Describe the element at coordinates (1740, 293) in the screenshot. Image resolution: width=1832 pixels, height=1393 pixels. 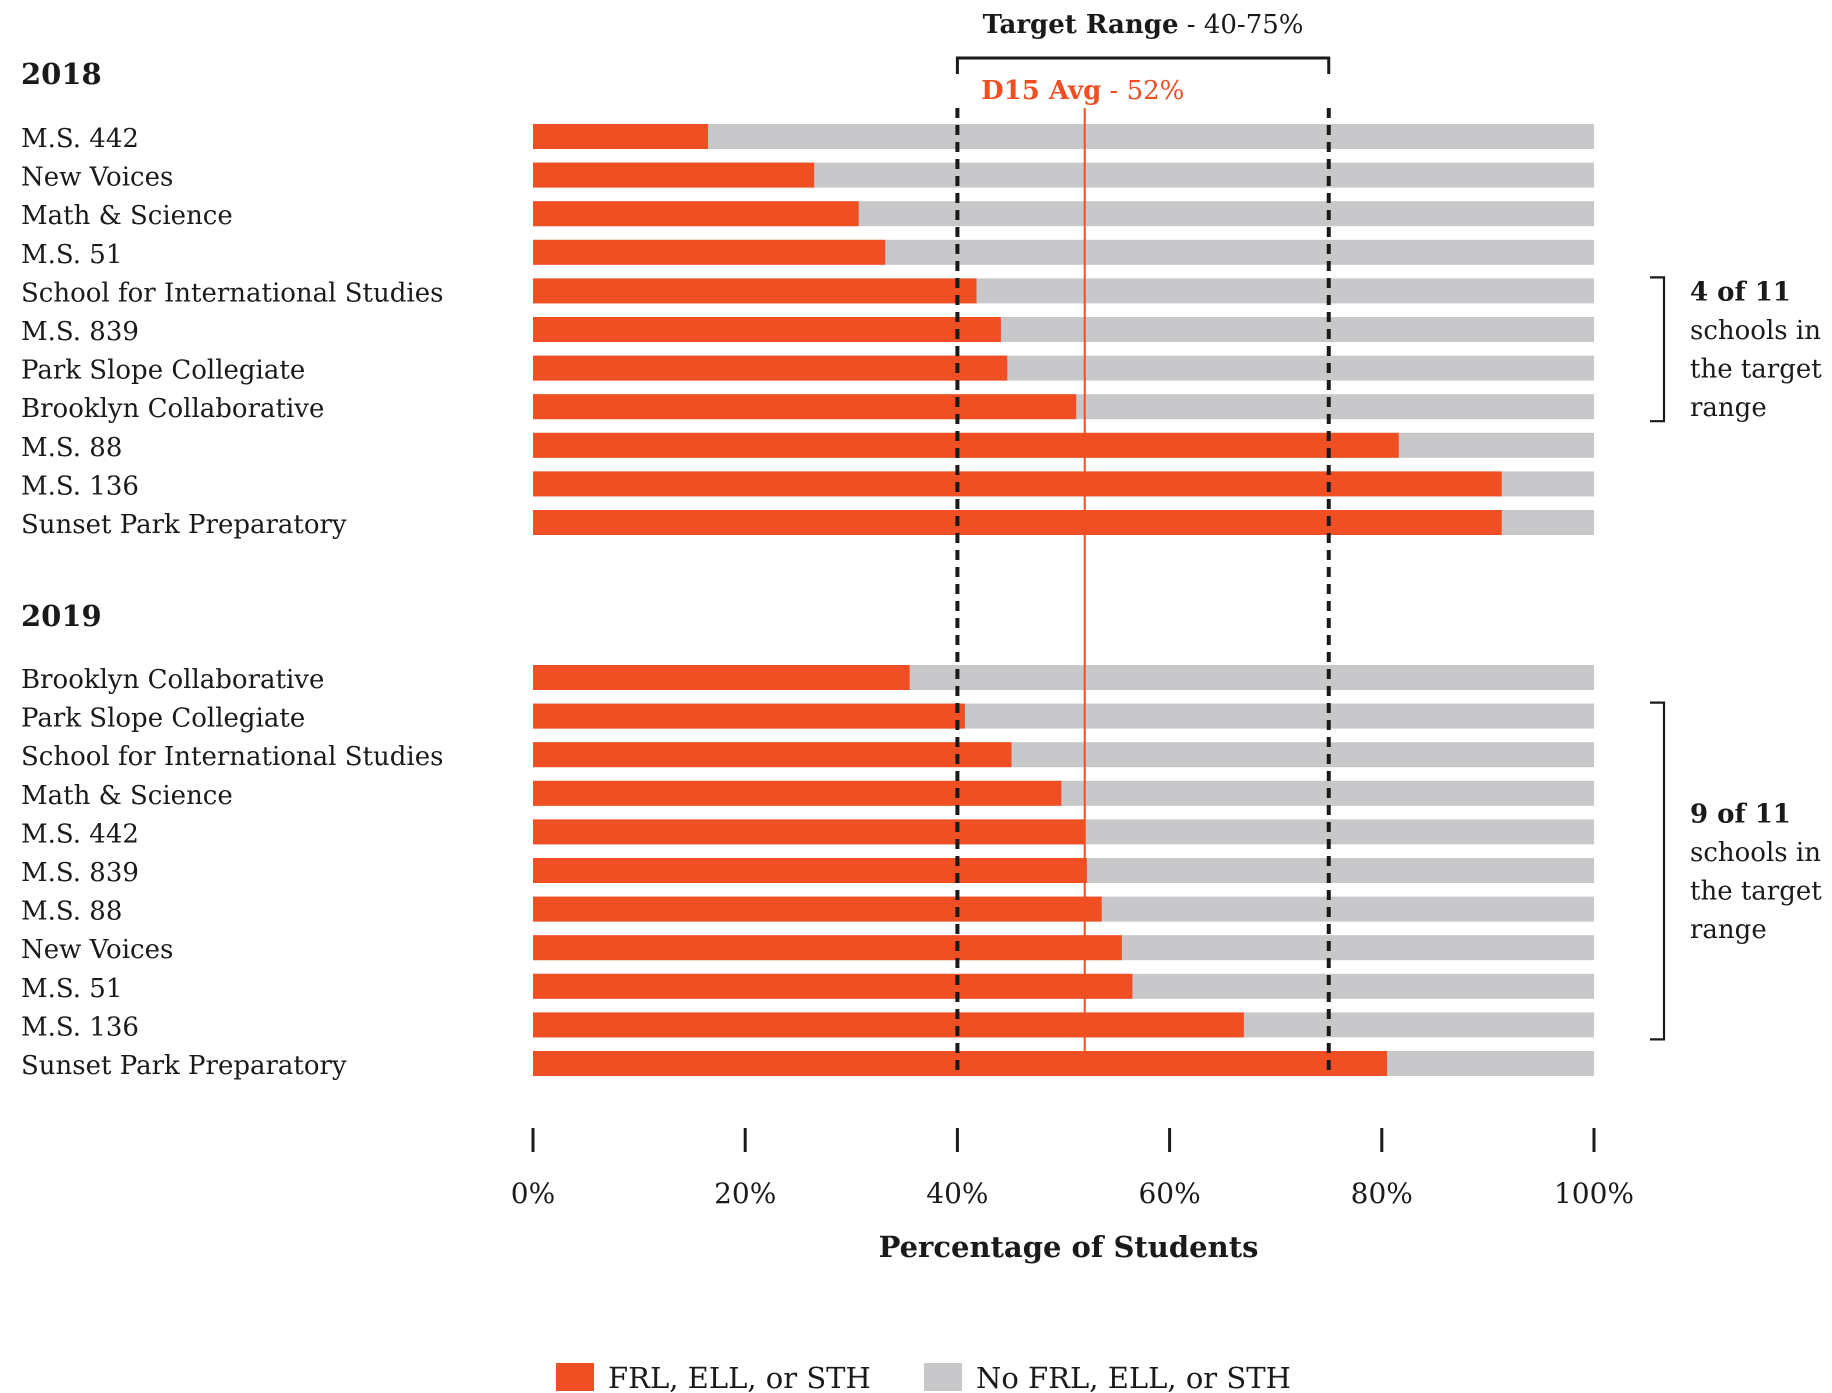
I see `bracket-count: 4 of 11` at that location.